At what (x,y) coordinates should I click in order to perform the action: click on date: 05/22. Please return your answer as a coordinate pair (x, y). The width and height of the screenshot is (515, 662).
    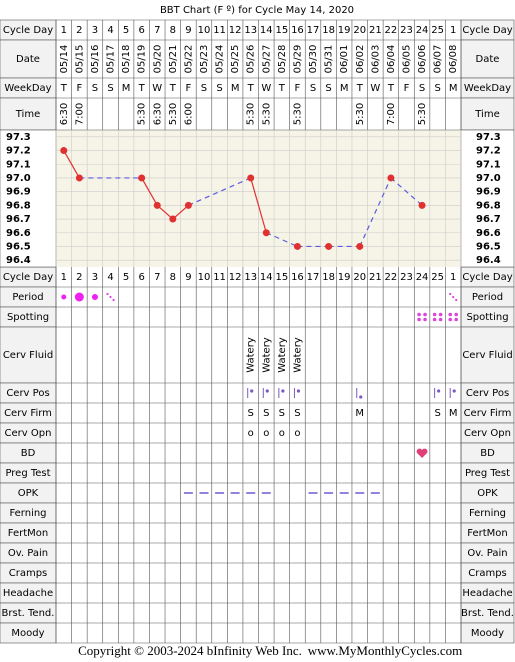
    Looking at the image, I should click on (188, 59).